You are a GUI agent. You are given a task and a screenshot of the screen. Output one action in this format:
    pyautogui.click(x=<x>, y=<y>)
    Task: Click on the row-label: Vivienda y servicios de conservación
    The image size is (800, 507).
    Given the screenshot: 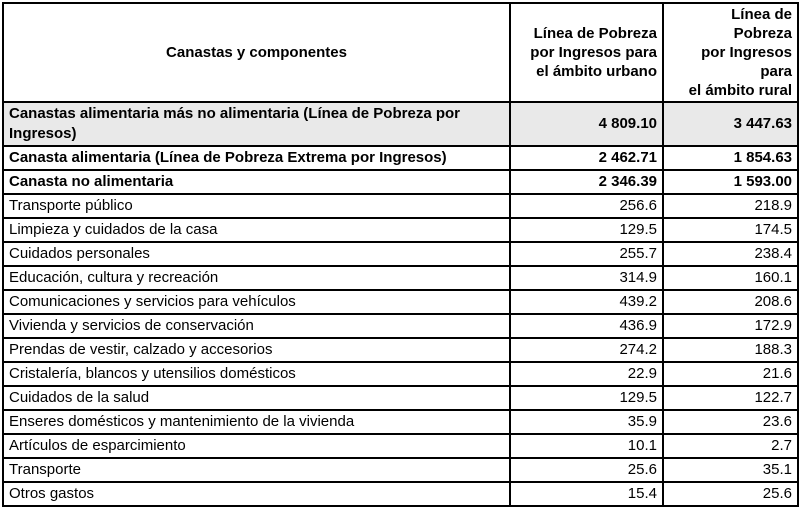 What is the action you would take?
    pyautogui.click(x=256, y=326)
    